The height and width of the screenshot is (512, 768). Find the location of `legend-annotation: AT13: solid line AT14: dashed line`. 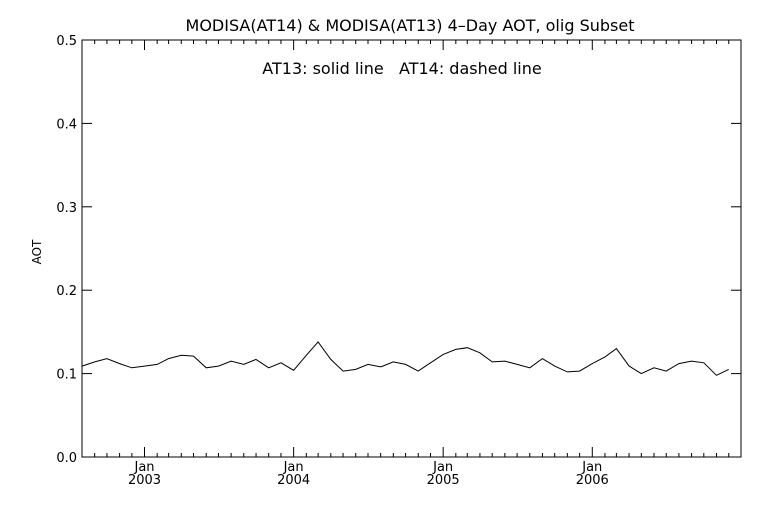

legend-annotation: AT13: solid line AT14: dashed line is located at coordinates (401, 68).